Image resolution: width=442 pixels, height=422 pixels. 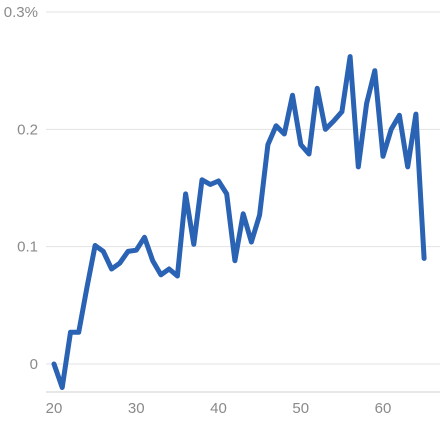 What do you see at coordinates (27, 247) in the screenshot?
I see `y-tick-label-1: 0.1` at bounding box center [27, 247].